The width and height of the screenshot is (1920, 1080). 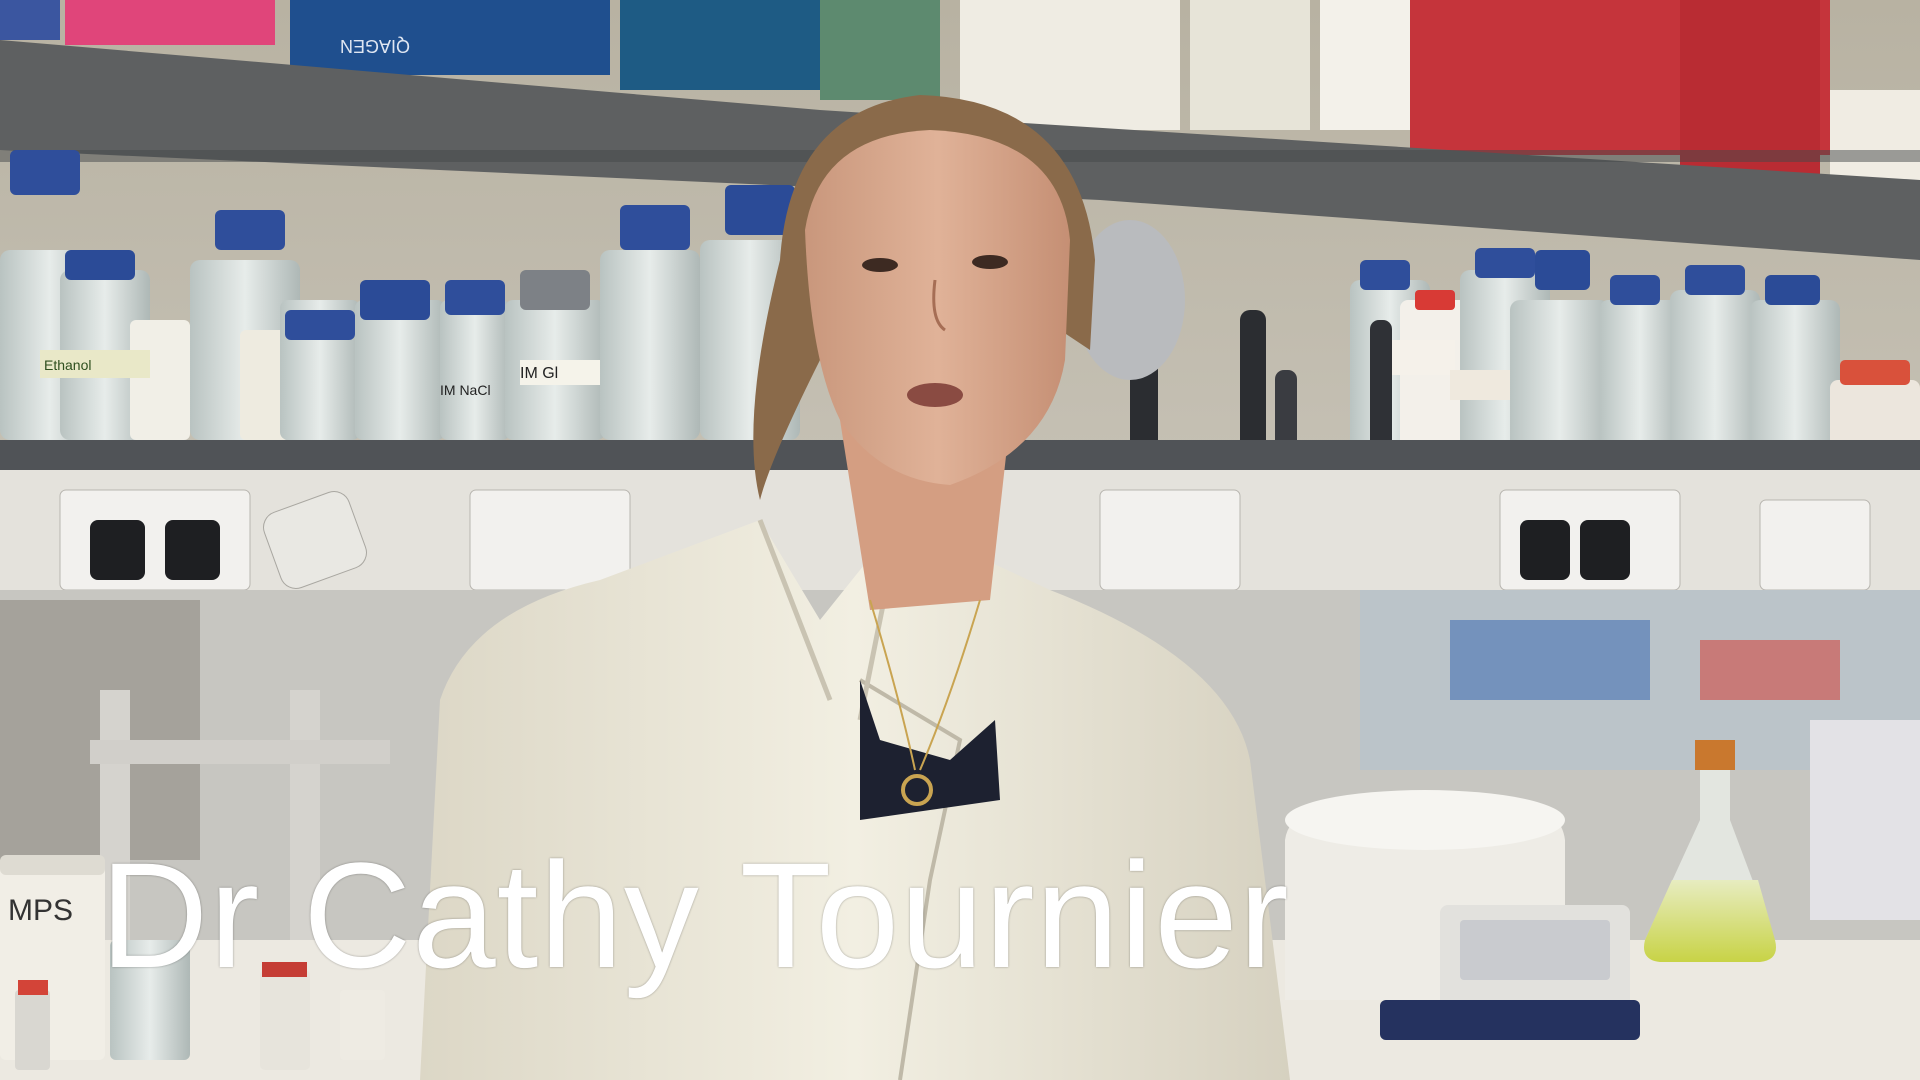 I want to click on foil-object, so click(x=1130, y=300).